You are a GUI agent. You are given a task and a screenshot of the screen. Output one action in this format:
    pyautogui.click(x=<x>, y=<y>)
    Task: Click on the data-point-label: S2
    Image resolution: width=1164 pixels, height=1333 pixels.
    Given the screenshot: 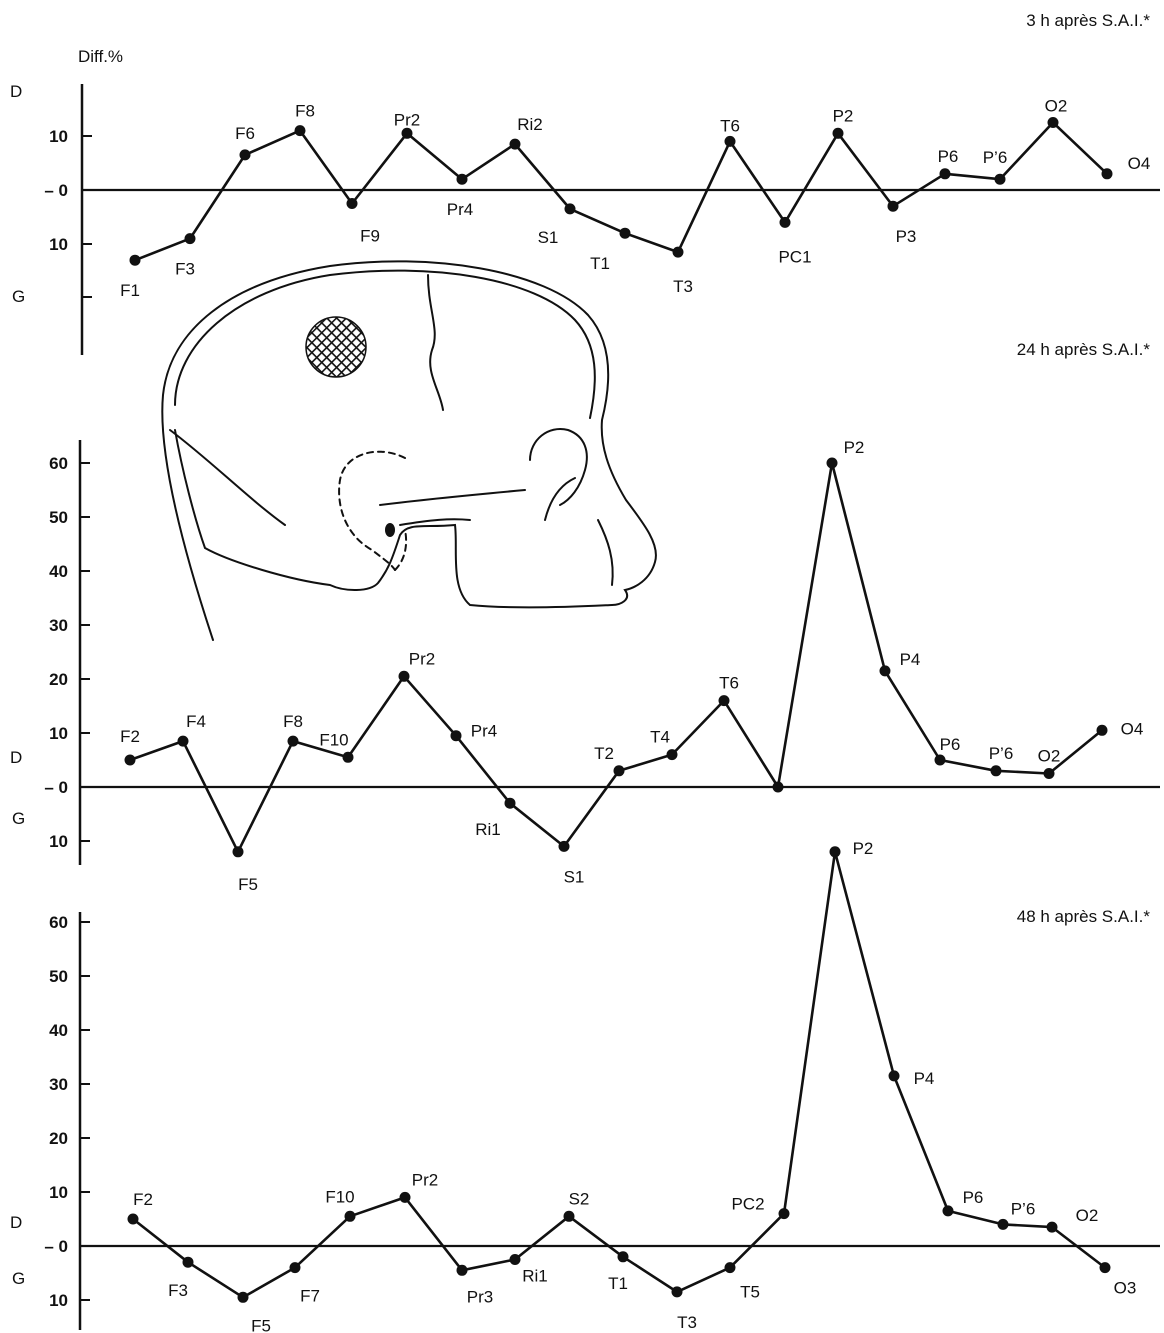 What is the action you would take?
    pyautogui.click(x=579, y=1198)
    